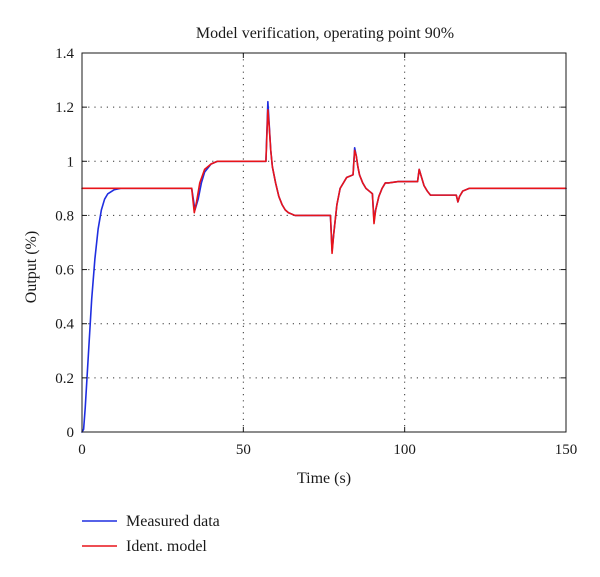  Describe the element at coordinates (64, 216) in the screenshot. I see `y-tick-label: 0.8` at that location.